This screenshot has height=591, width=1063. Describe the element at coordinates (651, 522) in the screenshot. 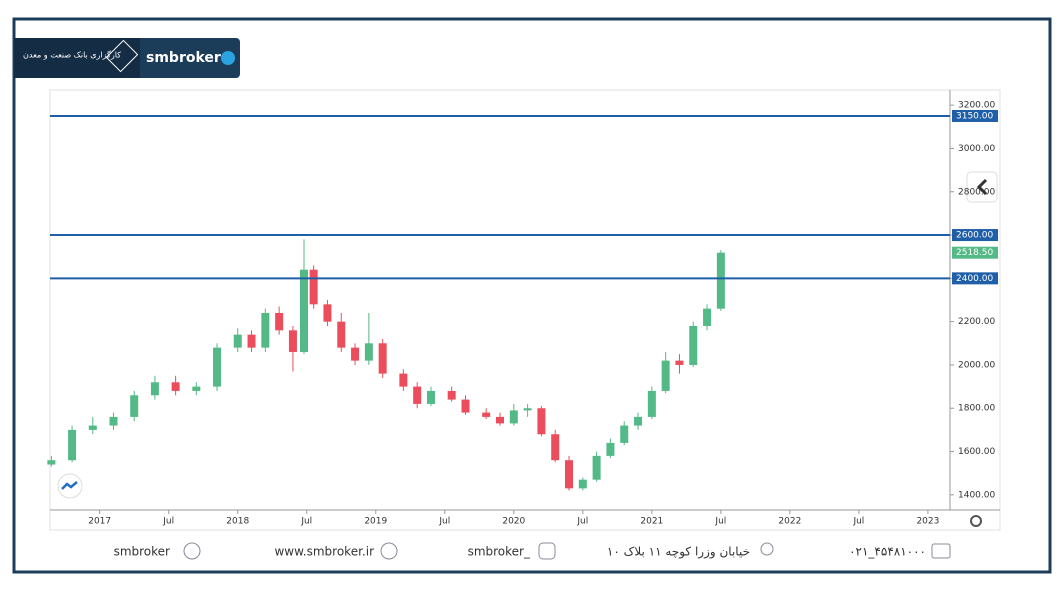

I see `x-tick-label: 2021` at that location.